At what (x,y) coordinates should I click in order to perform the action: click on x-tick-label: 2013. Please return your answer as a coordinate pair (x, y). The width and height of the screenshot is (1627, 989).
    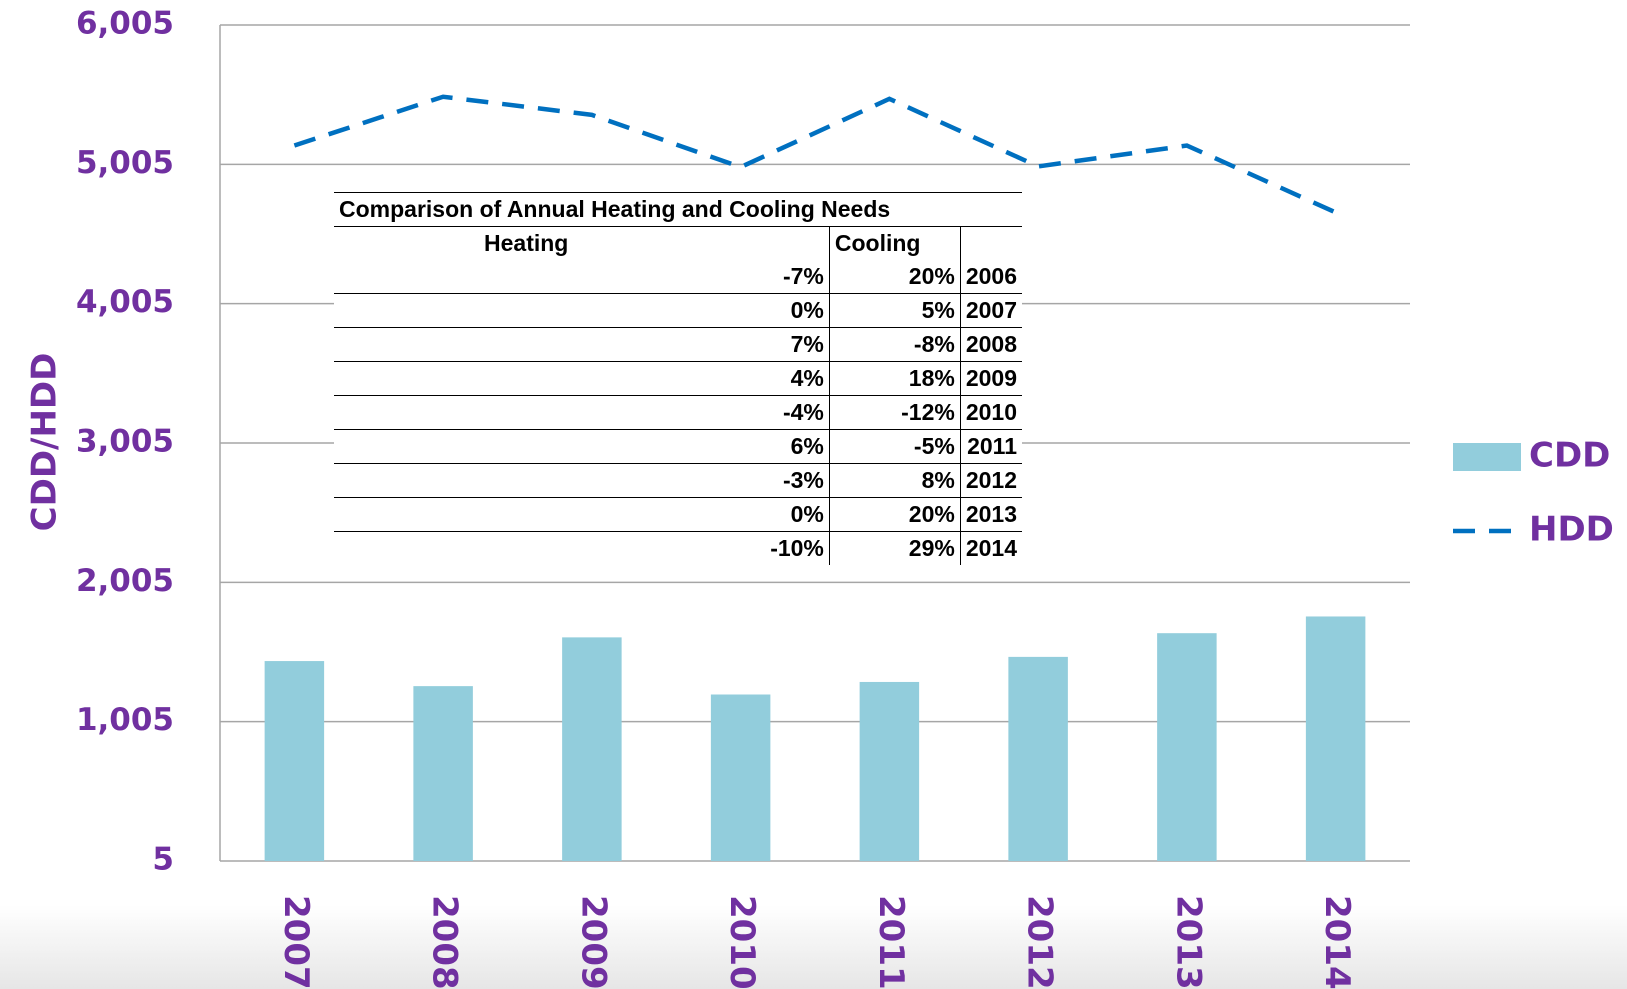
    Looking at the image, I should click on (1188, 942).